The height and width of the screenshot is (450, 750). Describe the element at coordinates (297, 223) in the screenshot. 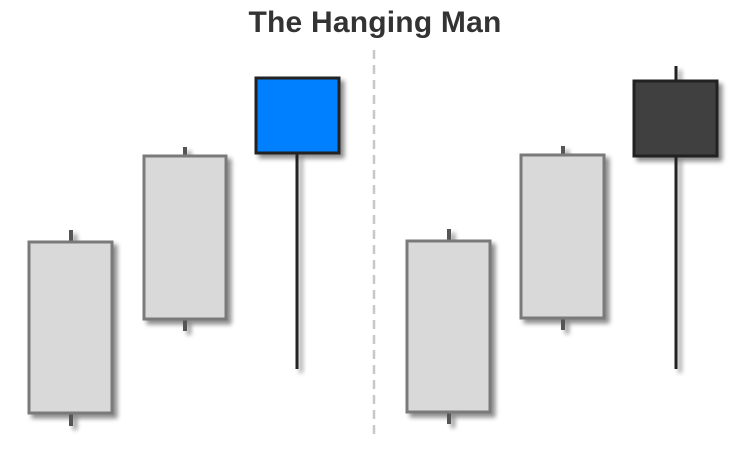

I see `hanging-man-candle-bullish` at that location.